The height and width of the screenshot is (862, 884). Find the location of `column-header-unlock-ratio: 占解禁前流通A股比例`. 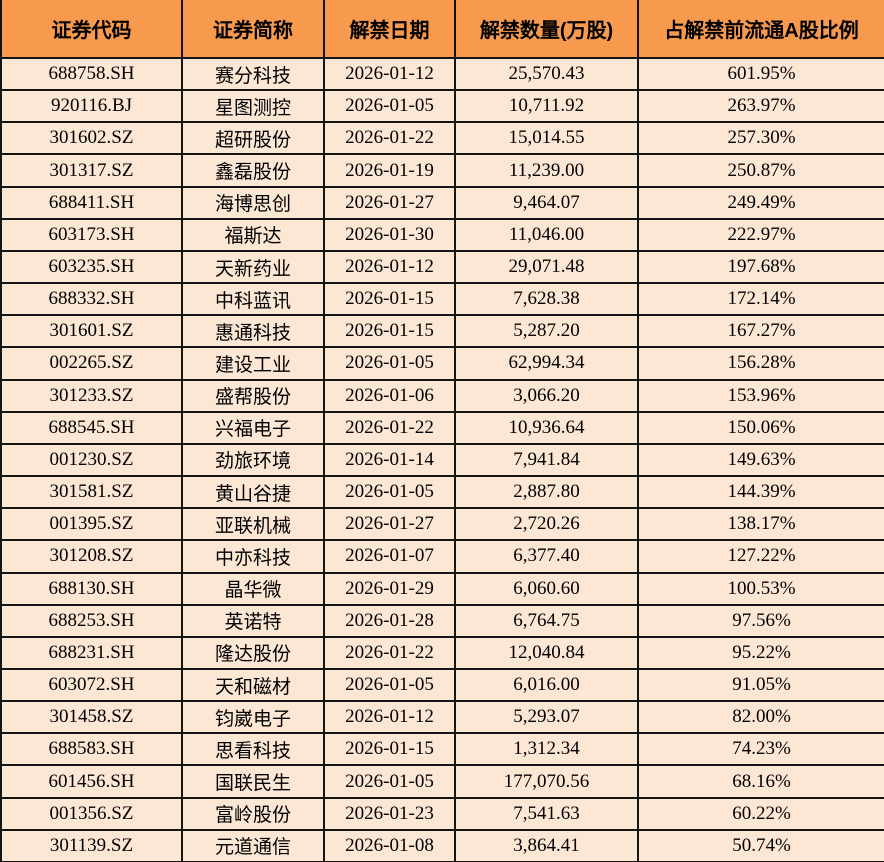

column-header-unlock-ratio: 占解禁前流通A股比例 is located at coordinates (760, 29).